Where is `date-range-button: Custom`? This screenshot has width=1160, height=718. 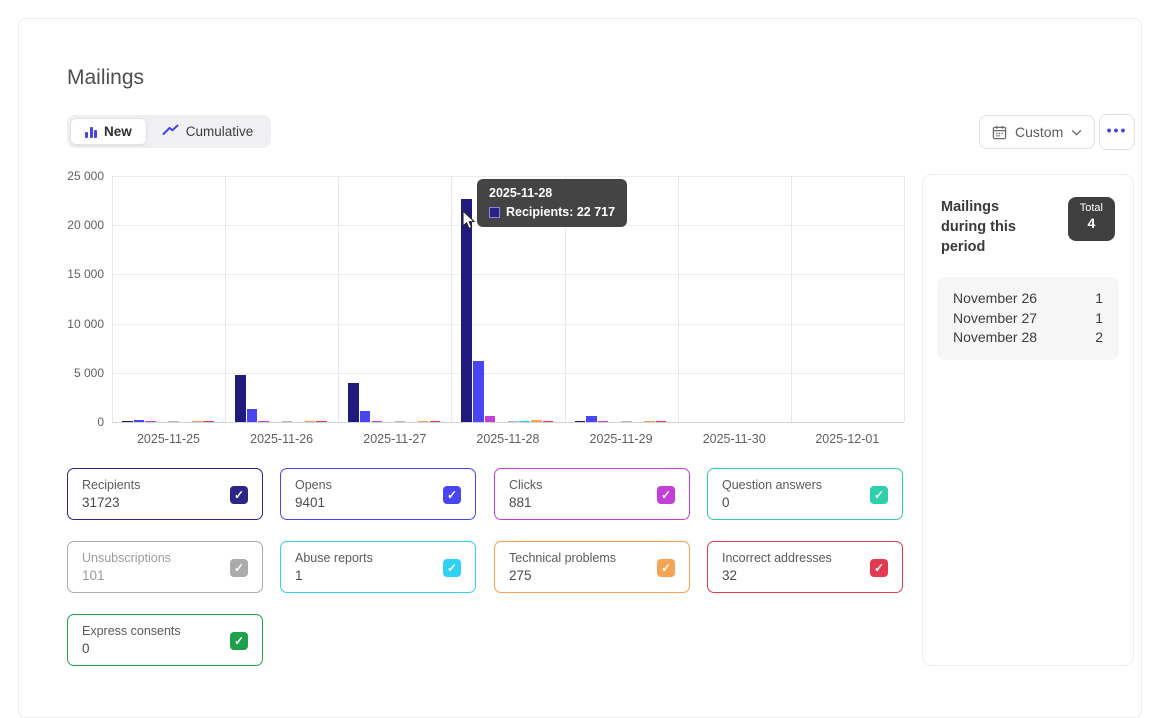
date-range-button: Custom is located at coordinates (1037, 132).